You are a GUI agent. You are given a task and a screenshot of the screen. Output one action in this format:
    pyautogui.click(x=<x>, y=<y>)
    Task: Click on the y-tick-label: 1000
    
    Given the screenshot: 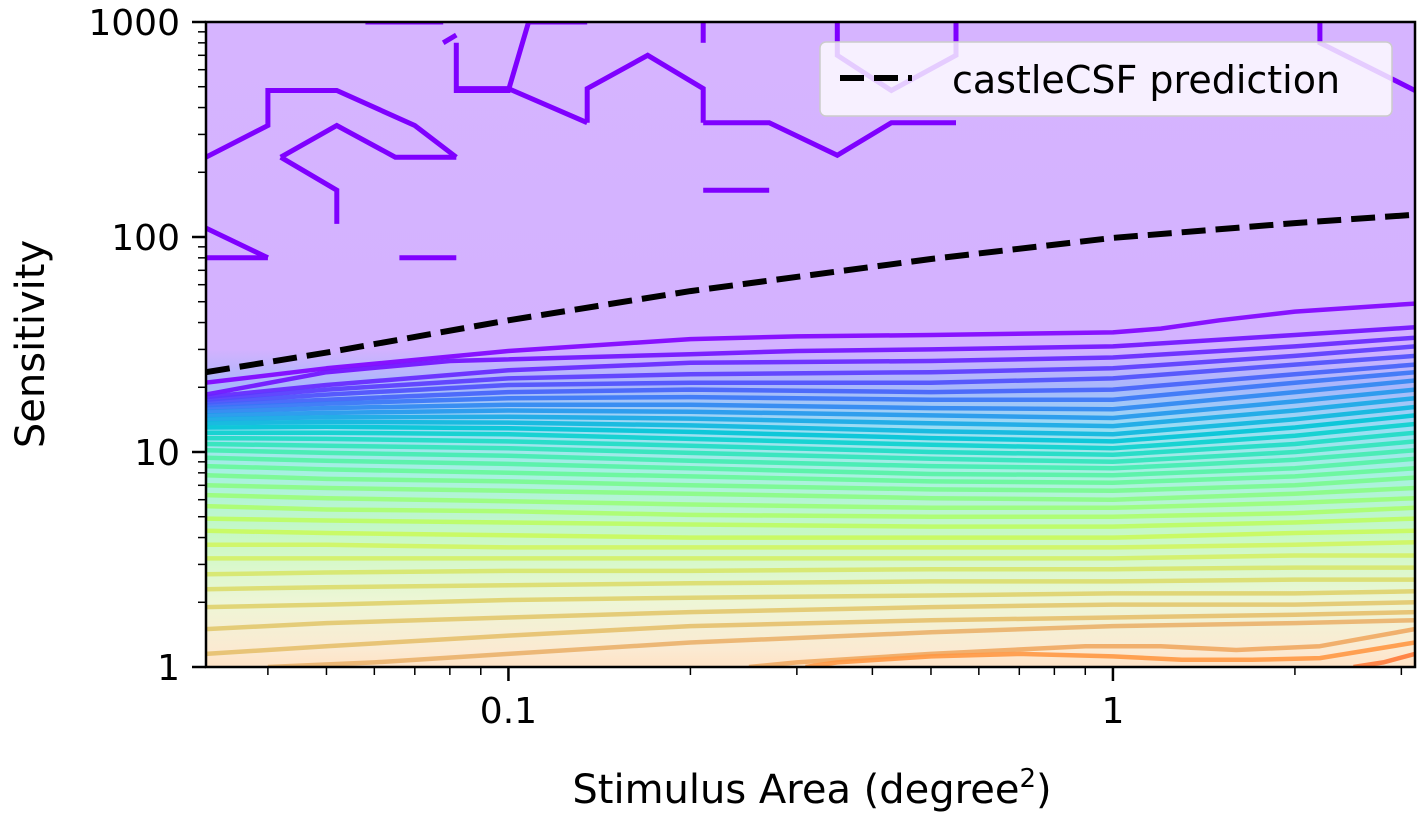 What is the action you would take?
    pyautogui.click(x=134, y=23)
    